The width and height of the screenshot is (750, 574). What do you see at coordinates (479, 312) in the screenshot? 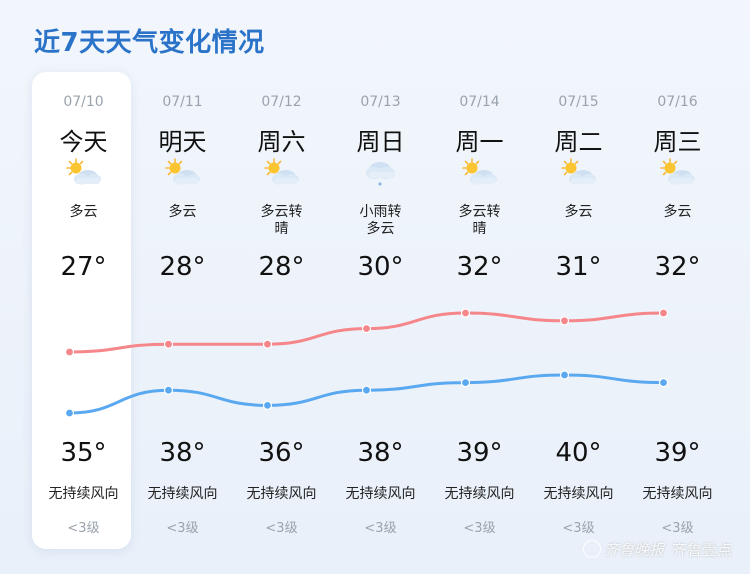
I see `day-column: 07/14 周一多云转晴 32° 39° 无持续风向 <3级` at bounding box center [479, 312].